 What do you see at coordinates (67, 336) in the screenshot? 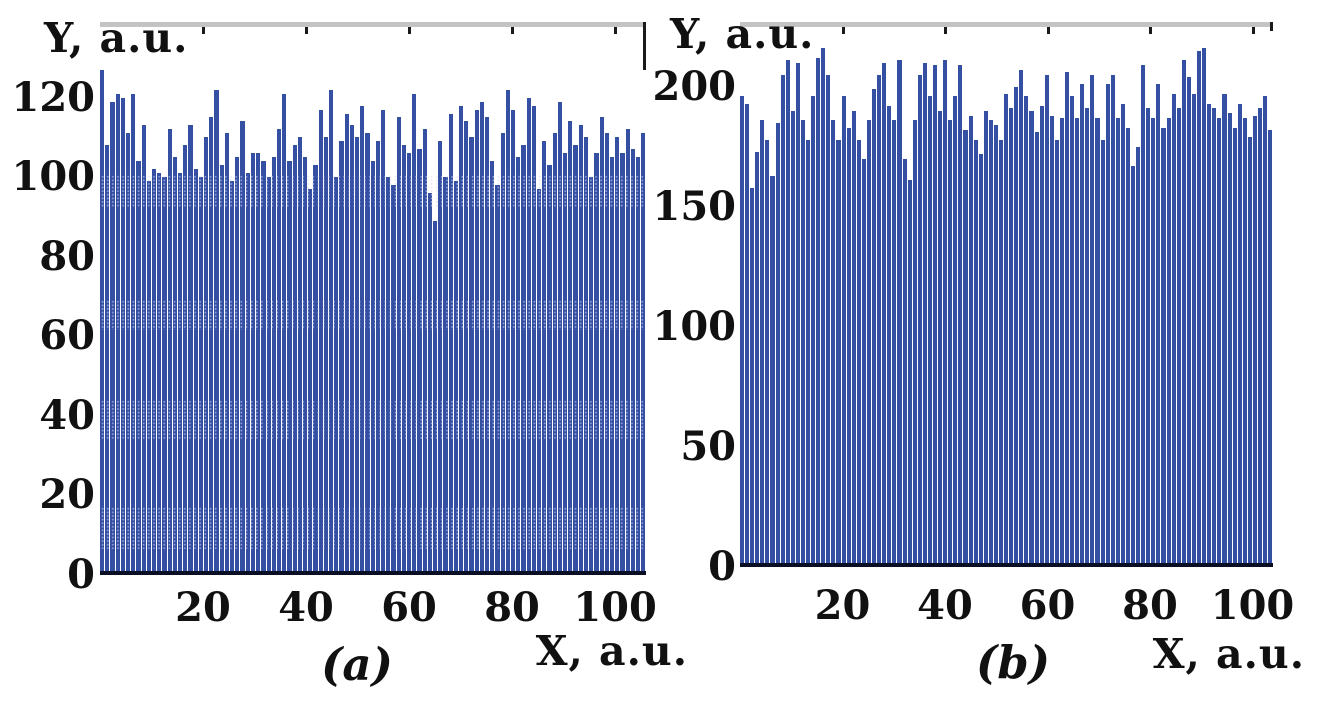
I see `y-tick-label: 60` at bounding box center [67, 336].